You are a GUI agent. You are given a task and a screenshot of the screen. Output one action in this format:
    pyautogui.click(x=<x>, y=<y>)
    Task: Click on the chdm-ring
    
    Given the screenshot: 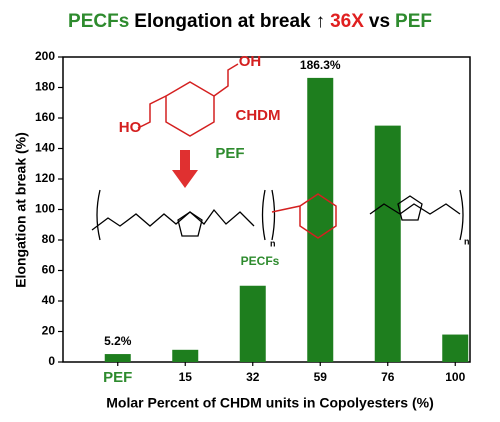 What is the action you would take?
    pyautogui.click(x=190, y=109)
    